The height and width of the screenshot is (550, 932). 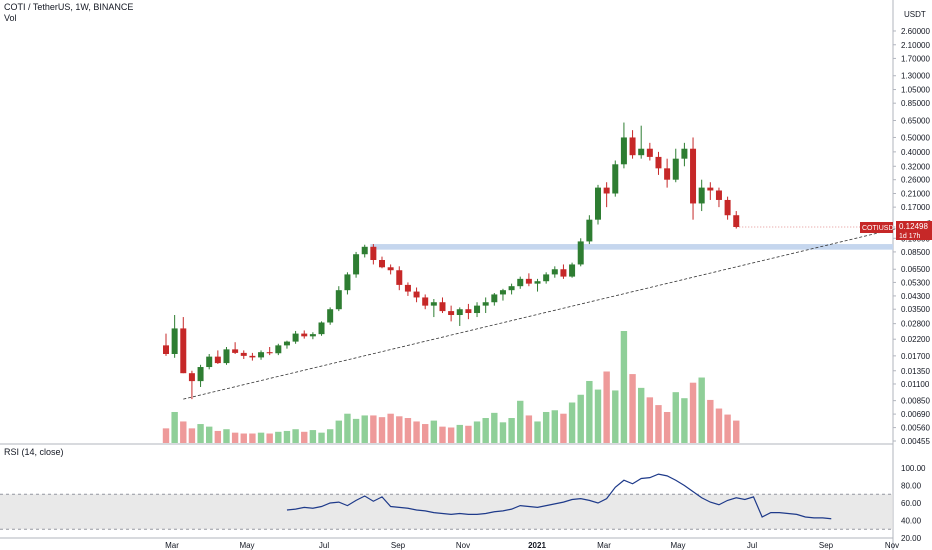 I want to click on price-tick-label: 2.10000, so click(x=915, y=45).